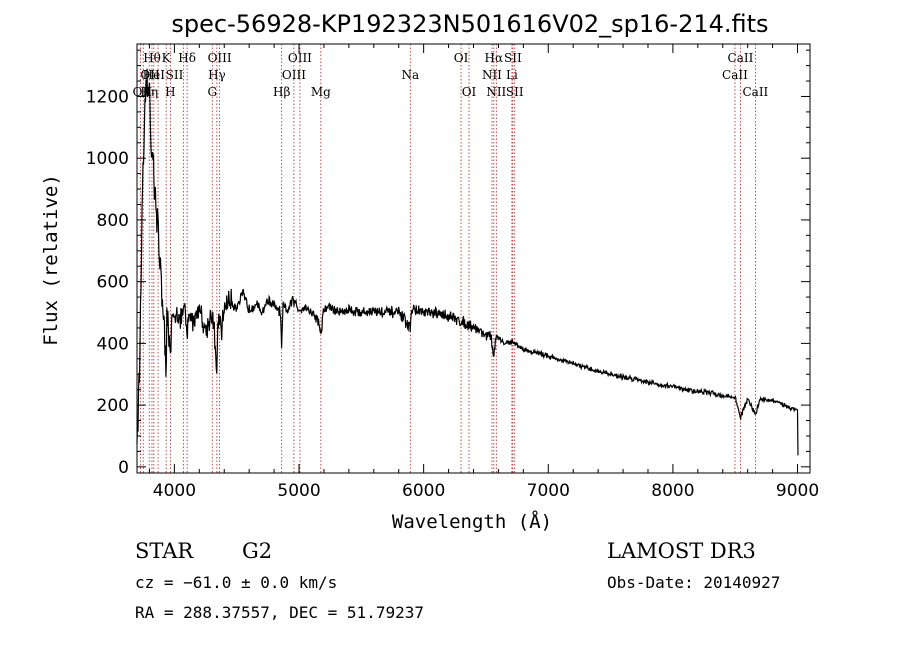 Image resolution: width=900 pixels, height=649 pixels. What do you see at coordinates (217, 75) in the screenshot?
I see `spectral-line-label-11: Hγ` at bounding box center [217, 75].